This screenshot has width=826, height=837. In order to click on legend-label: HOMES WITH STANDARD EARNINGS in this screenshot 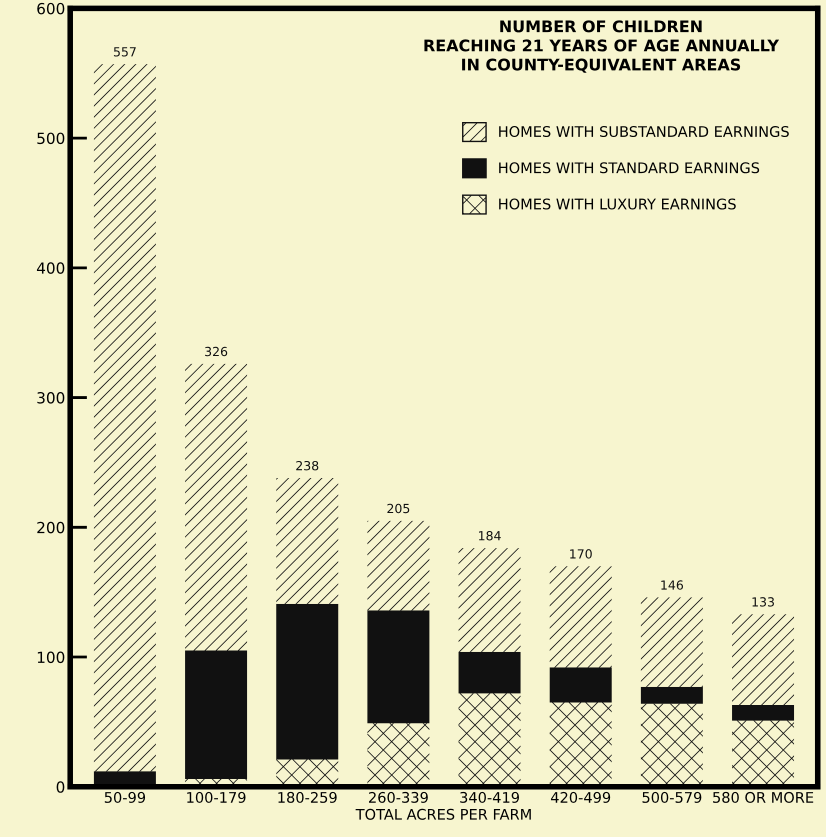, I will do `click(629, 168)`.